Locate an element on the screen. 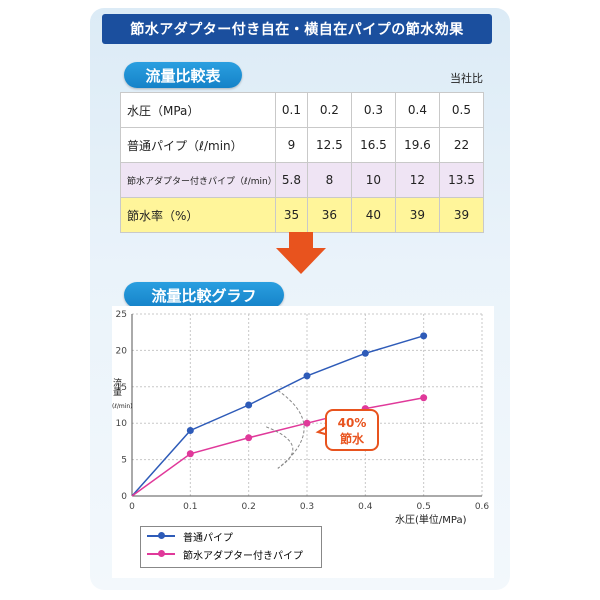 The width and height of the screenshot is (600, 600). callout-percent: 40% is located at coordinates (352, 423).